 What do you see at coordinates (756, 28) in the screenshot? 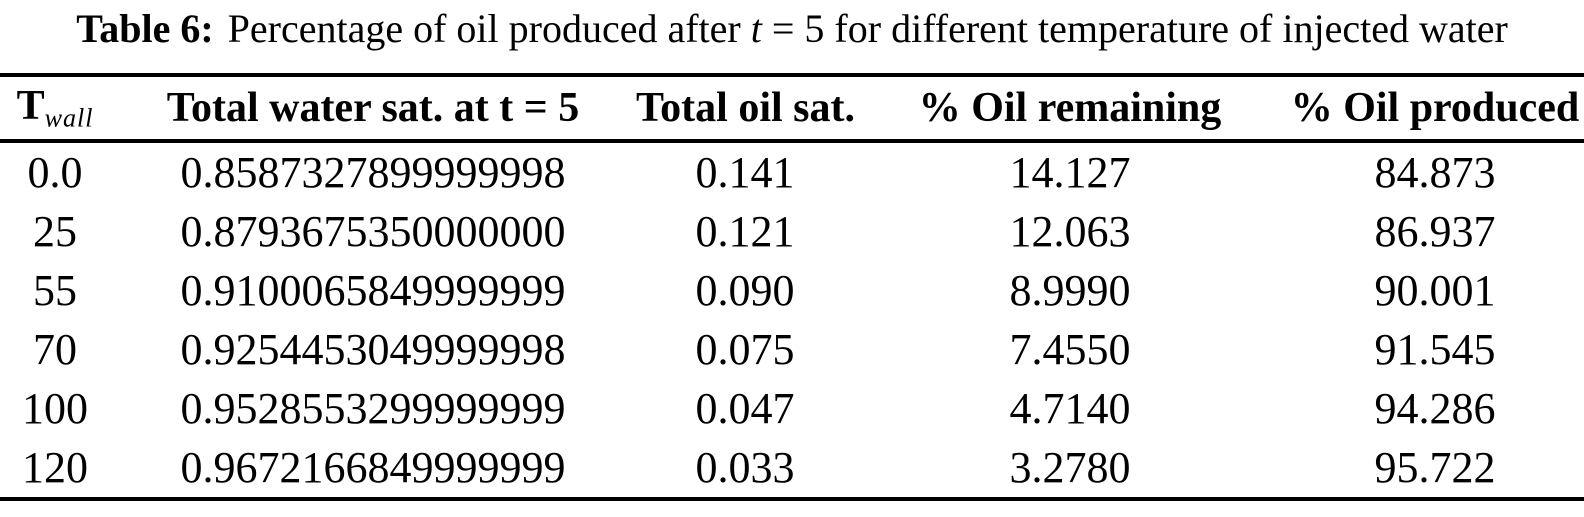
I see `table-caption-variable: t` at bounding box center [756, 28].